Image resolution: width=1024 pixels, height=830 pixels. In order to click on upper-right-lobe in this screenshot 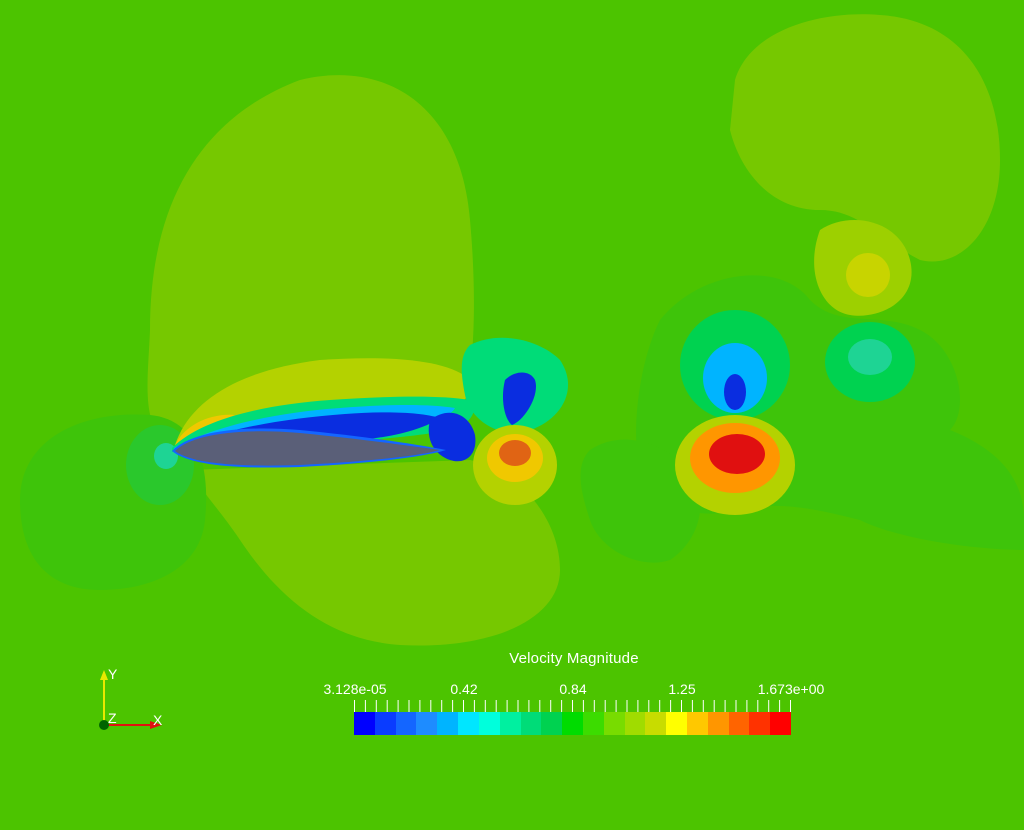, I will do `click(865, 138)`.